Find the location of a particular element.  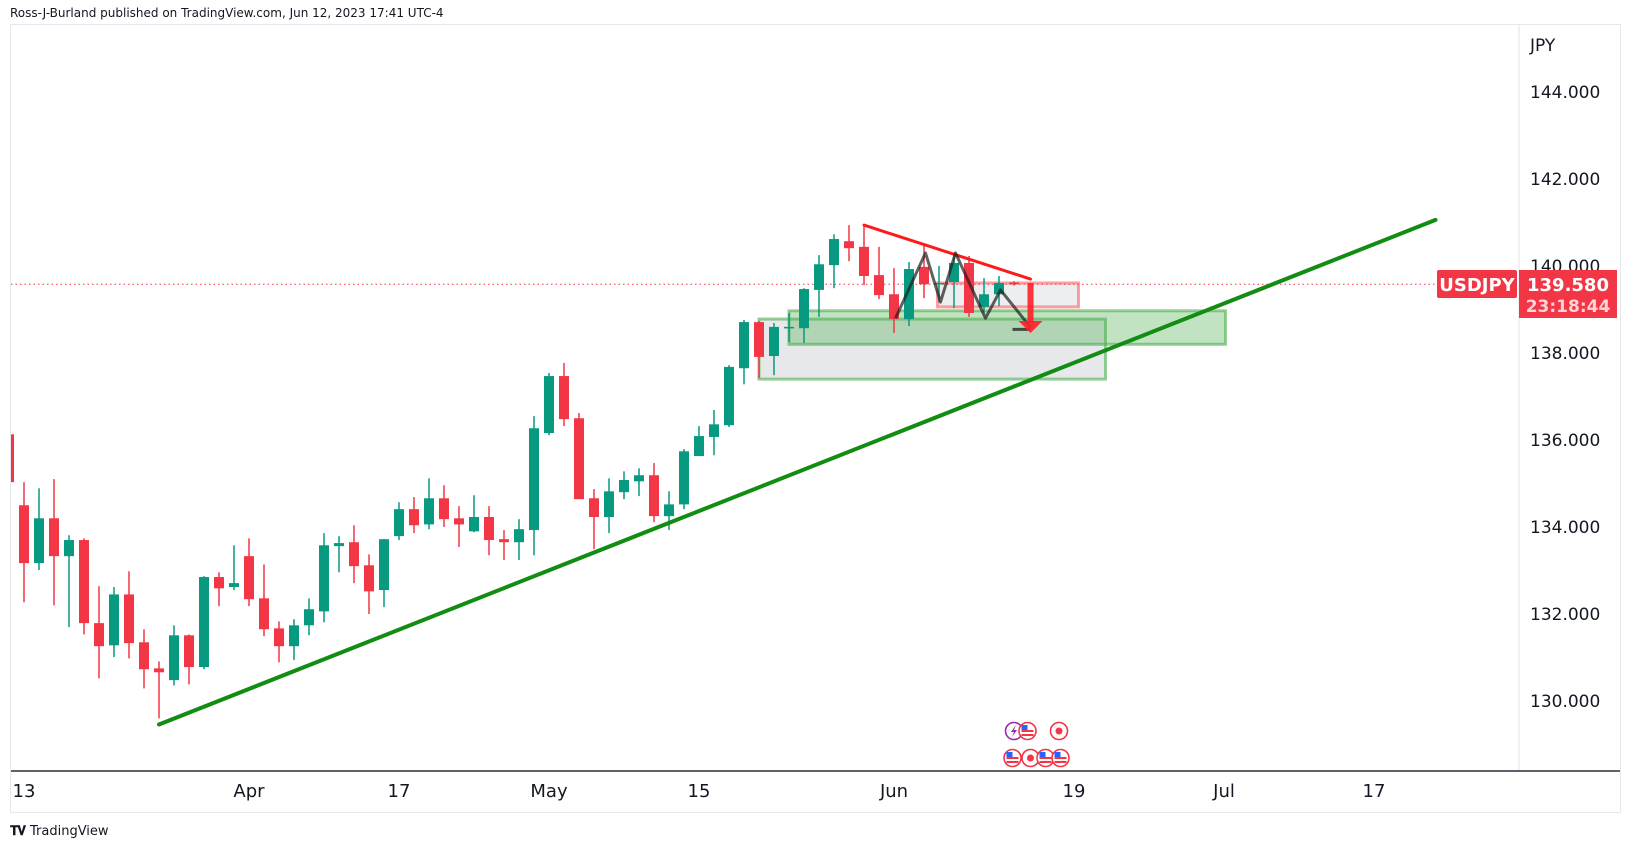

time-tick-label: Jun is located at coordinates (893, 791).